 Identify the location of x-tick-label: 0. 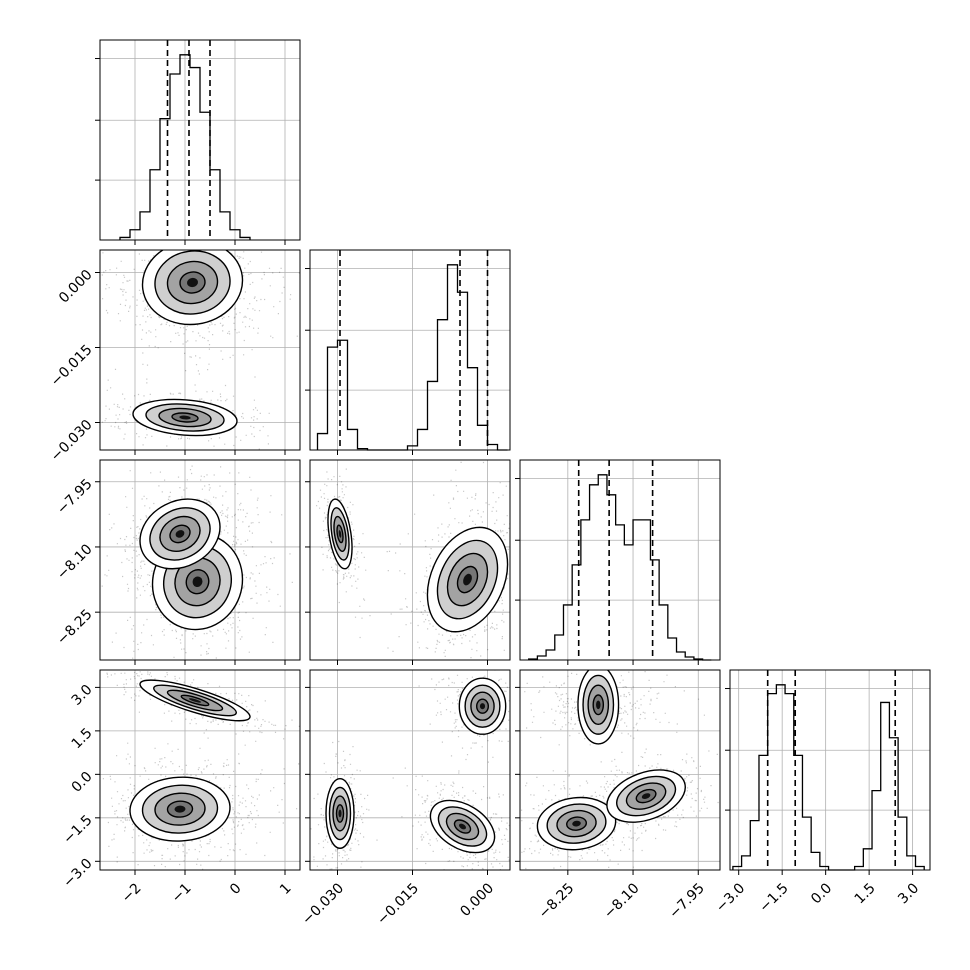
(236, 889).